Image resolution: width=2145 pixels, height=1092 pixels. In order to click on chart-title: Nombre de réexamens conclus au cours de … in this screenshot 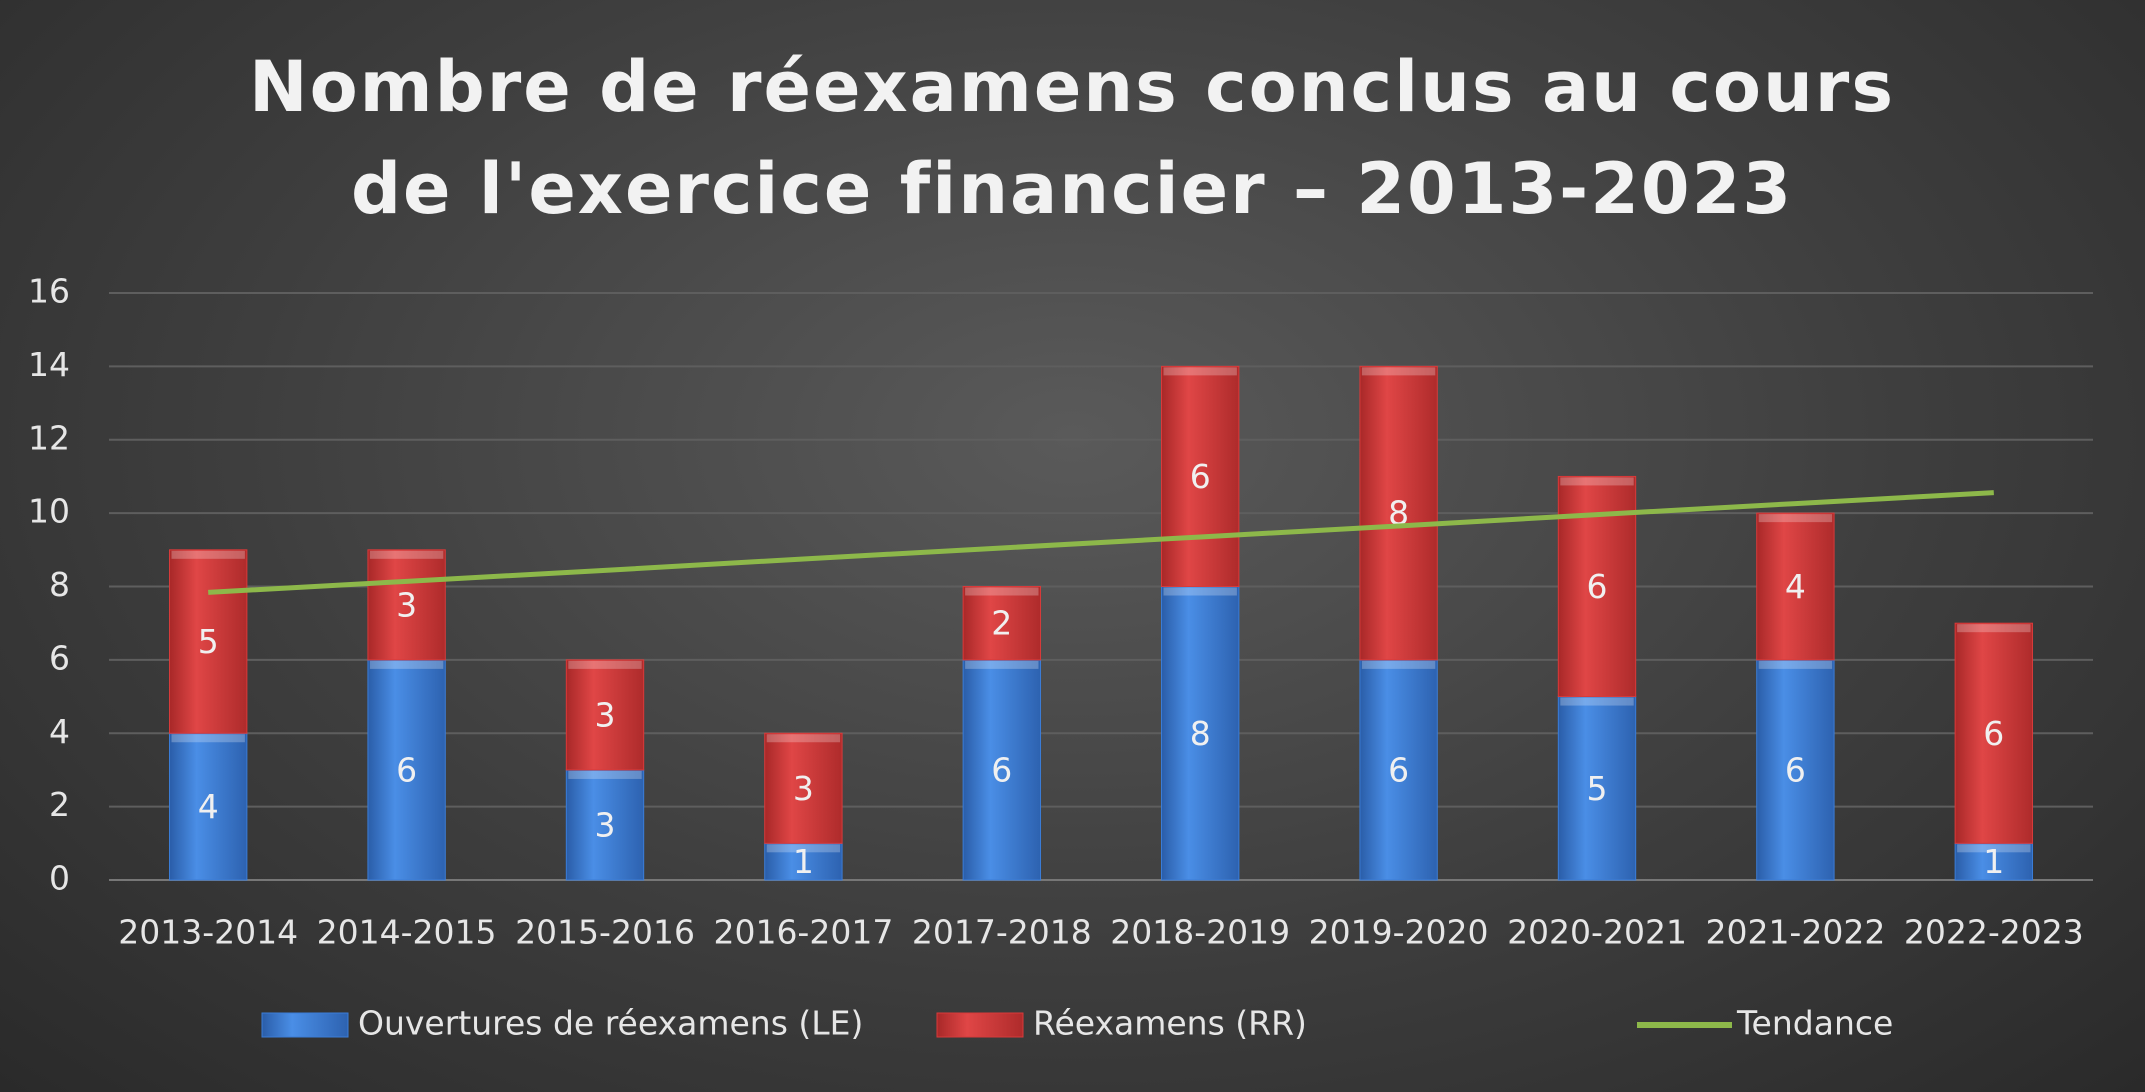, I will do `click(1071, 138)`.